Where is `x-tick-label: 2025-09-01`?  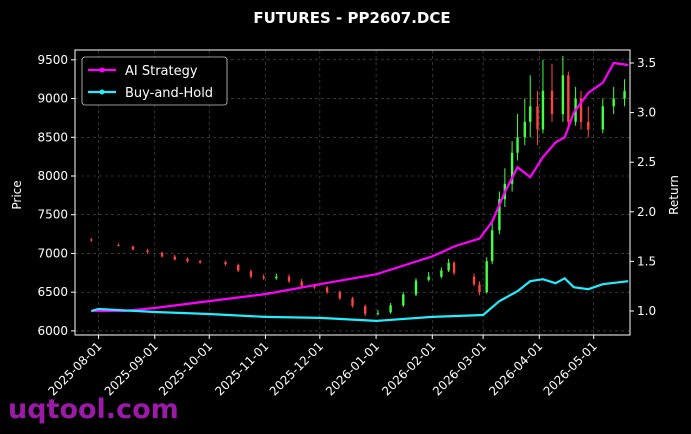
x-tick-label: 2025-09-01 is located at coordinates (131, 368).